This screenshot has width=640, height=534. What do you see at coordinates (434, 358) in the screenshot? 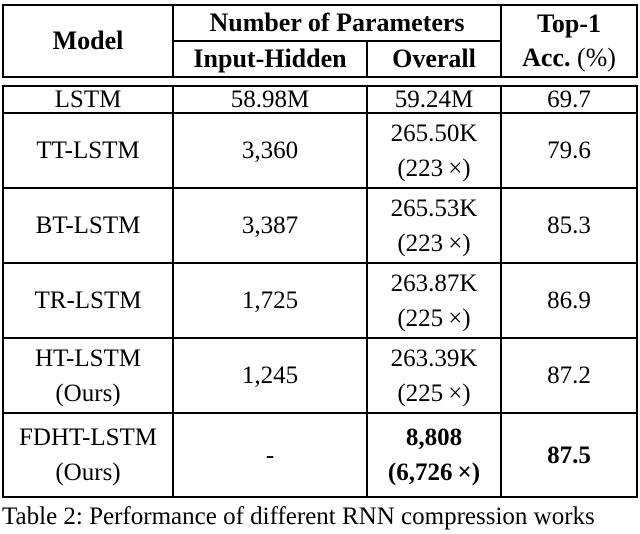
I see `overall-value: 263.39K` at bounding box center [434, 358].